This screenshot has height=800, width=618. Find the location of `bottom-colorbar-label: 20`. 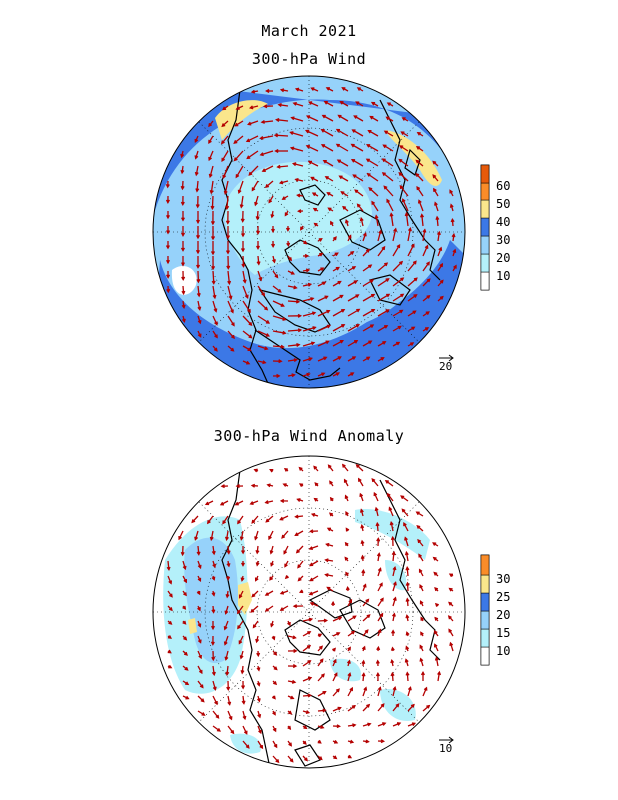

bottom-colorbar-label: 20 is located at coordinates (503, 615).